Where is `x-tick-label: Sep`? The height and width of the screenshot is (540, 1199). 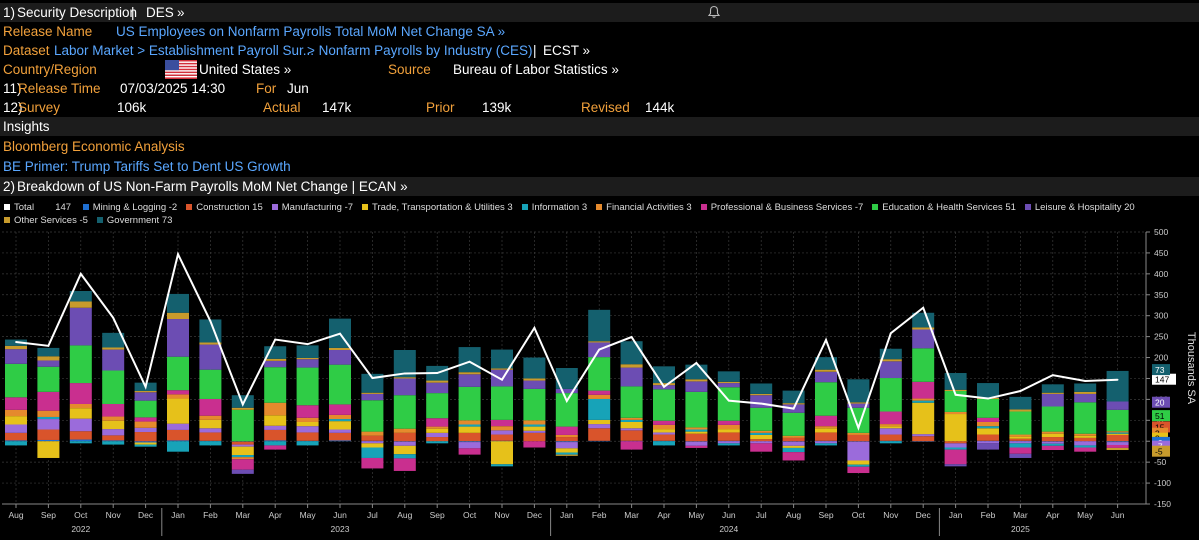 x-tick-label: Sep is located at coordinates (48, 515).